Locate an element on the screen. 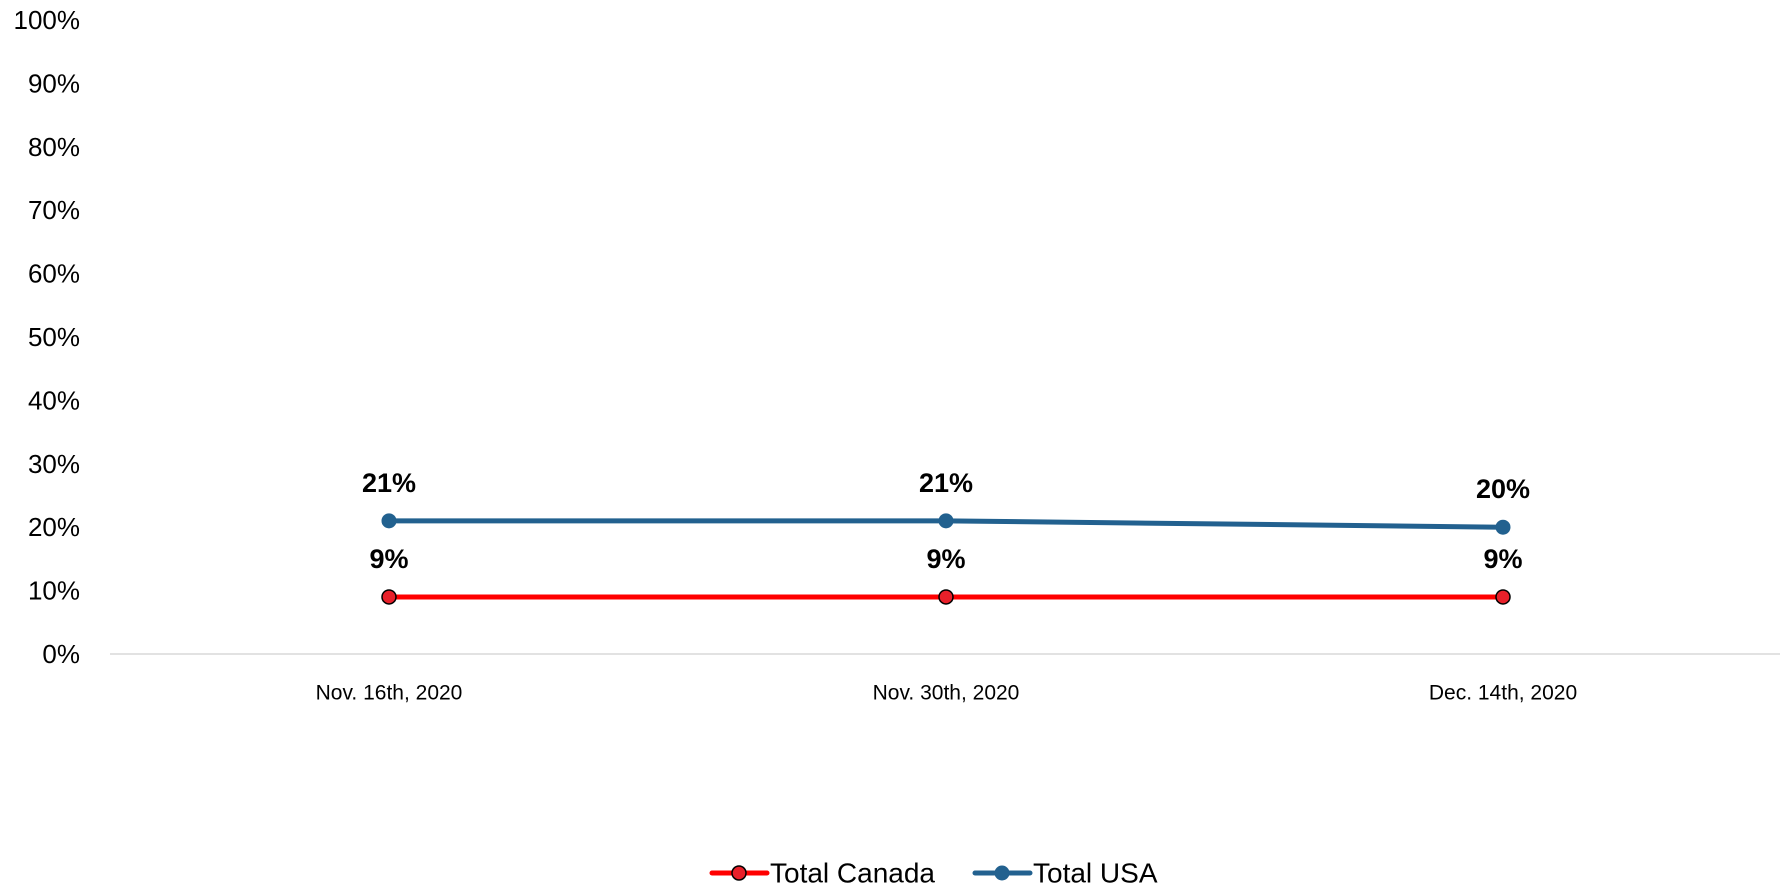 The height and width of the screenshot is (886, 1783). series-markers is located at coordinates (946, 559).